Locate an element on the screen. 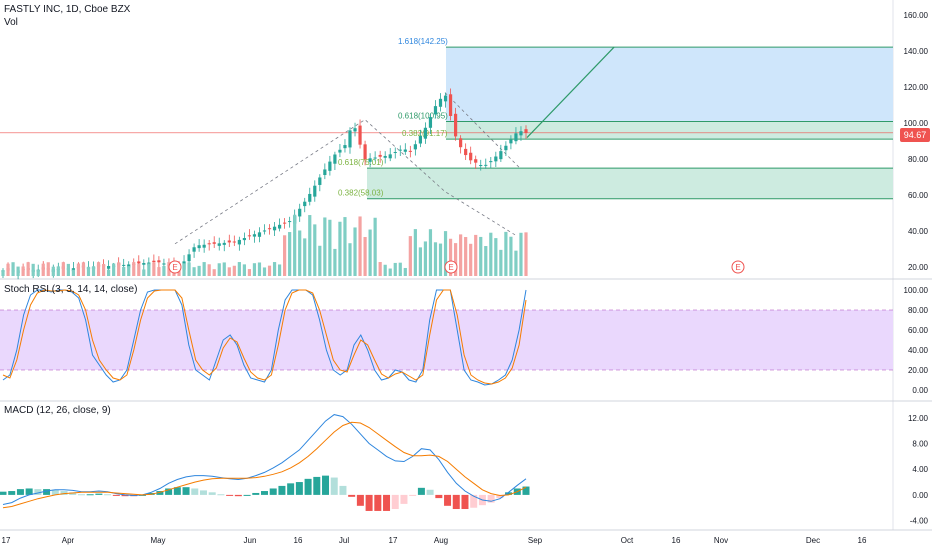 The height and width of the screenshot is (550, 932). stoch-band is located at coordinates (446, 340).